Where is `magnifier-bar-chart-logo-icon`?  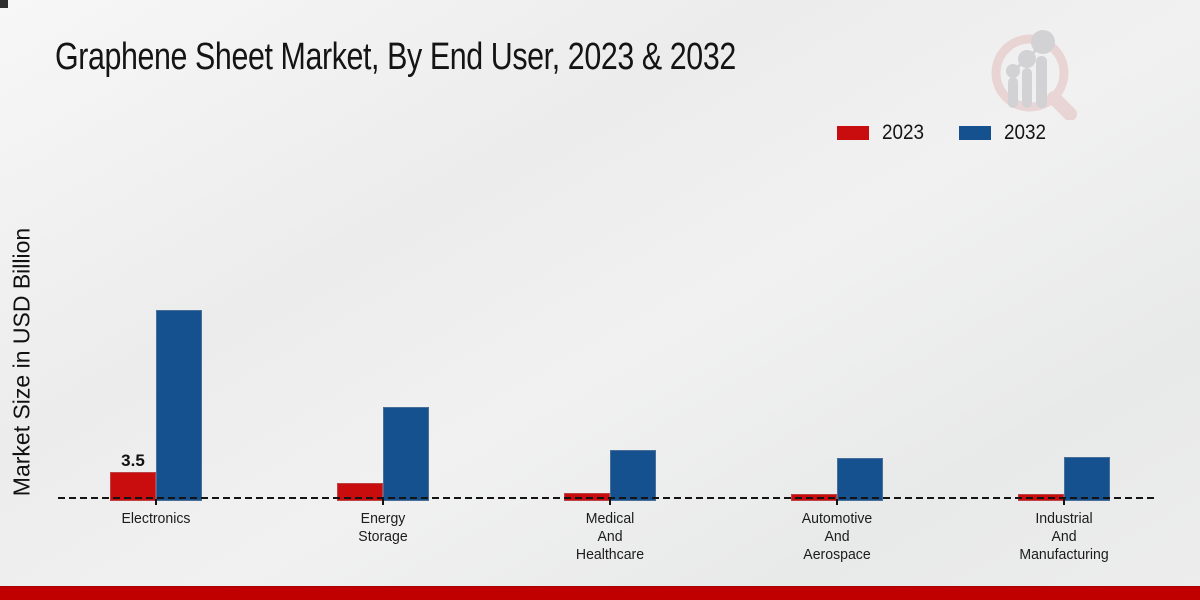 magnifier-bar-chart-logo-icon is located at coordinates (1034, 75).